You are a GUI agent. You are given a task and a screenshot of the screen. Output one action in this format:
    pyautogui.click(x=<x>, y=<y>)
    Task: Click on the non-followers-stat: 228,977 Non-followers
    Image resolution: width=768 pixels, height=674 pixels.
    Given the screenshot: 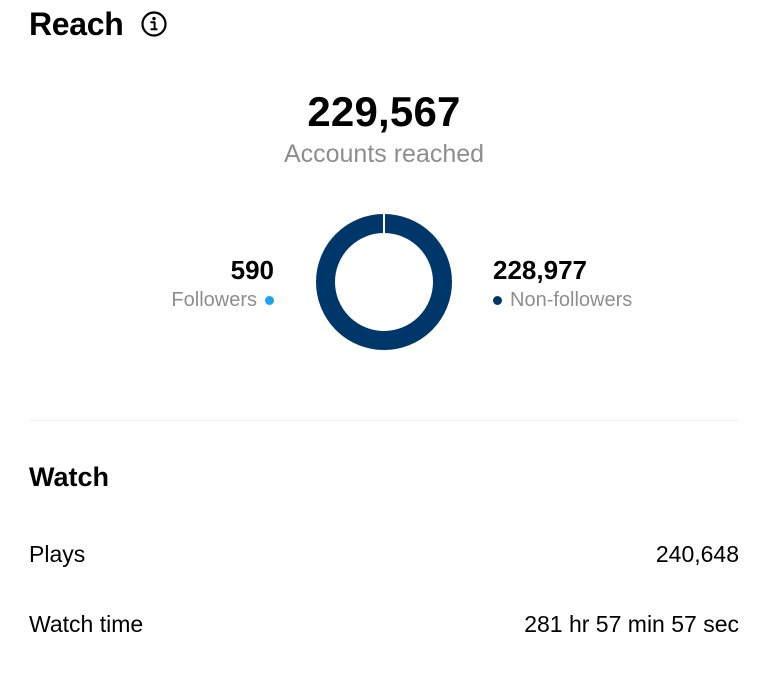 What is the action you would take?
    pyautogui.click(x=562, y=284)
    